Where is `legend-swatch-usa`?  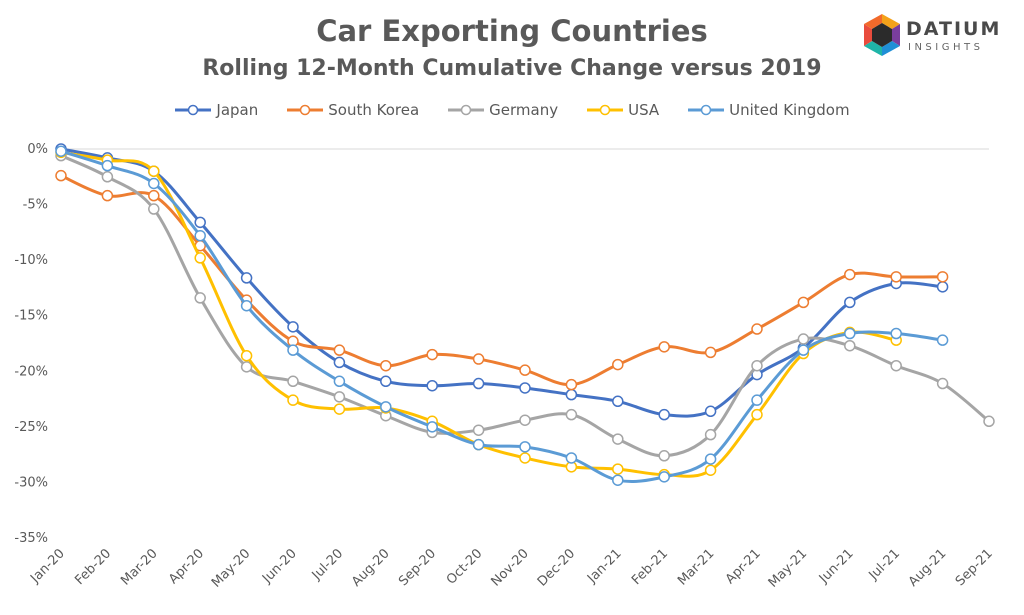 legend-swatch-usa is located at coordinates (605, 110).